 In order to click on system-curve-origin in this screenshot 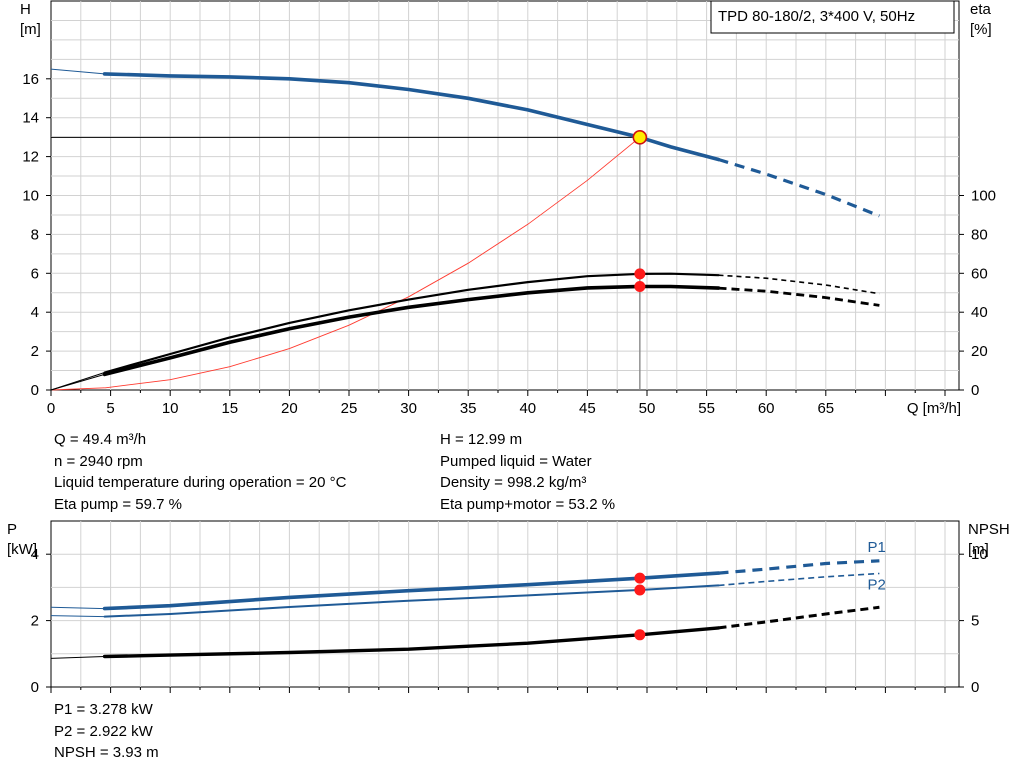, I will do `click(77, 389)`.